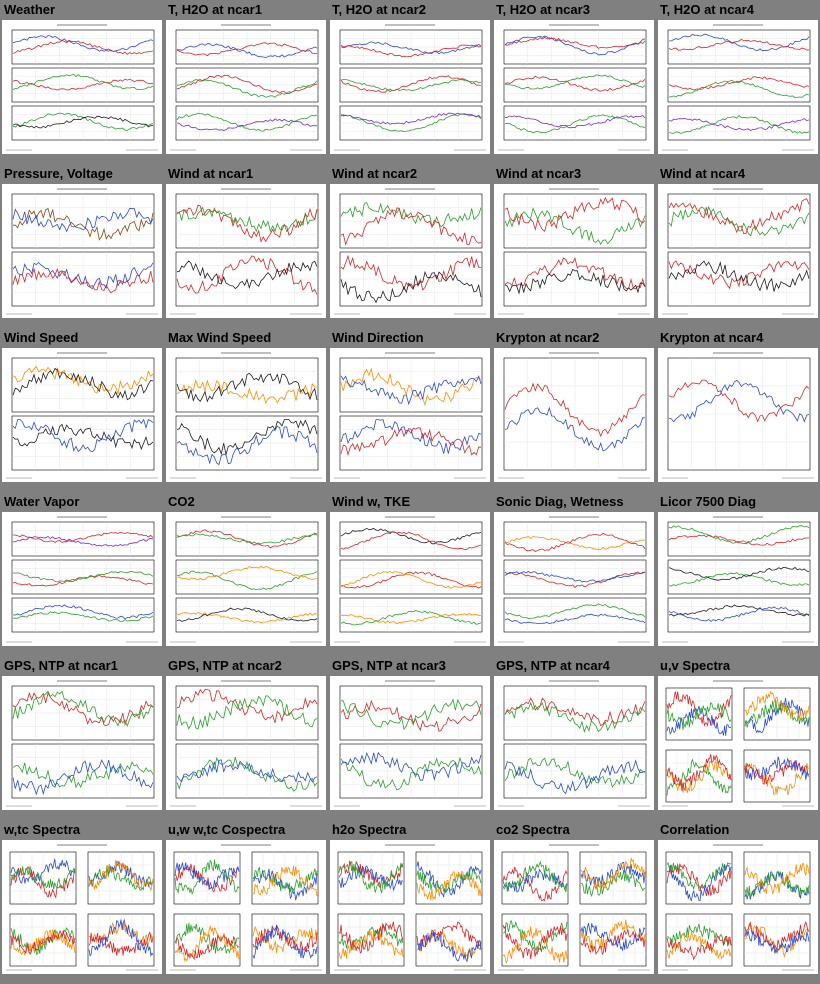  What do you see at coordinates (42, 829) in the screenshot?
I see `cell-title-w-tc-spectra: w,tc Spectra` at bounding box center [42, 829].